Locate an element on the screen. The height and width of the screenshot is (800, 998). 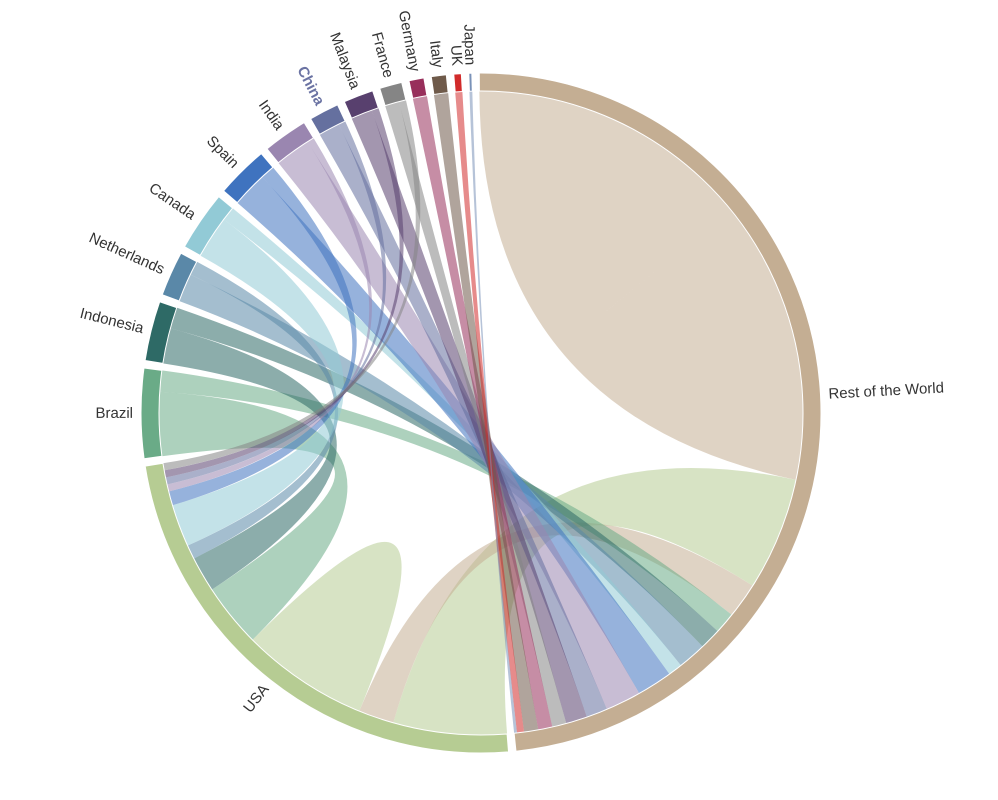
arc-usa is located at coordinates (327, 608).